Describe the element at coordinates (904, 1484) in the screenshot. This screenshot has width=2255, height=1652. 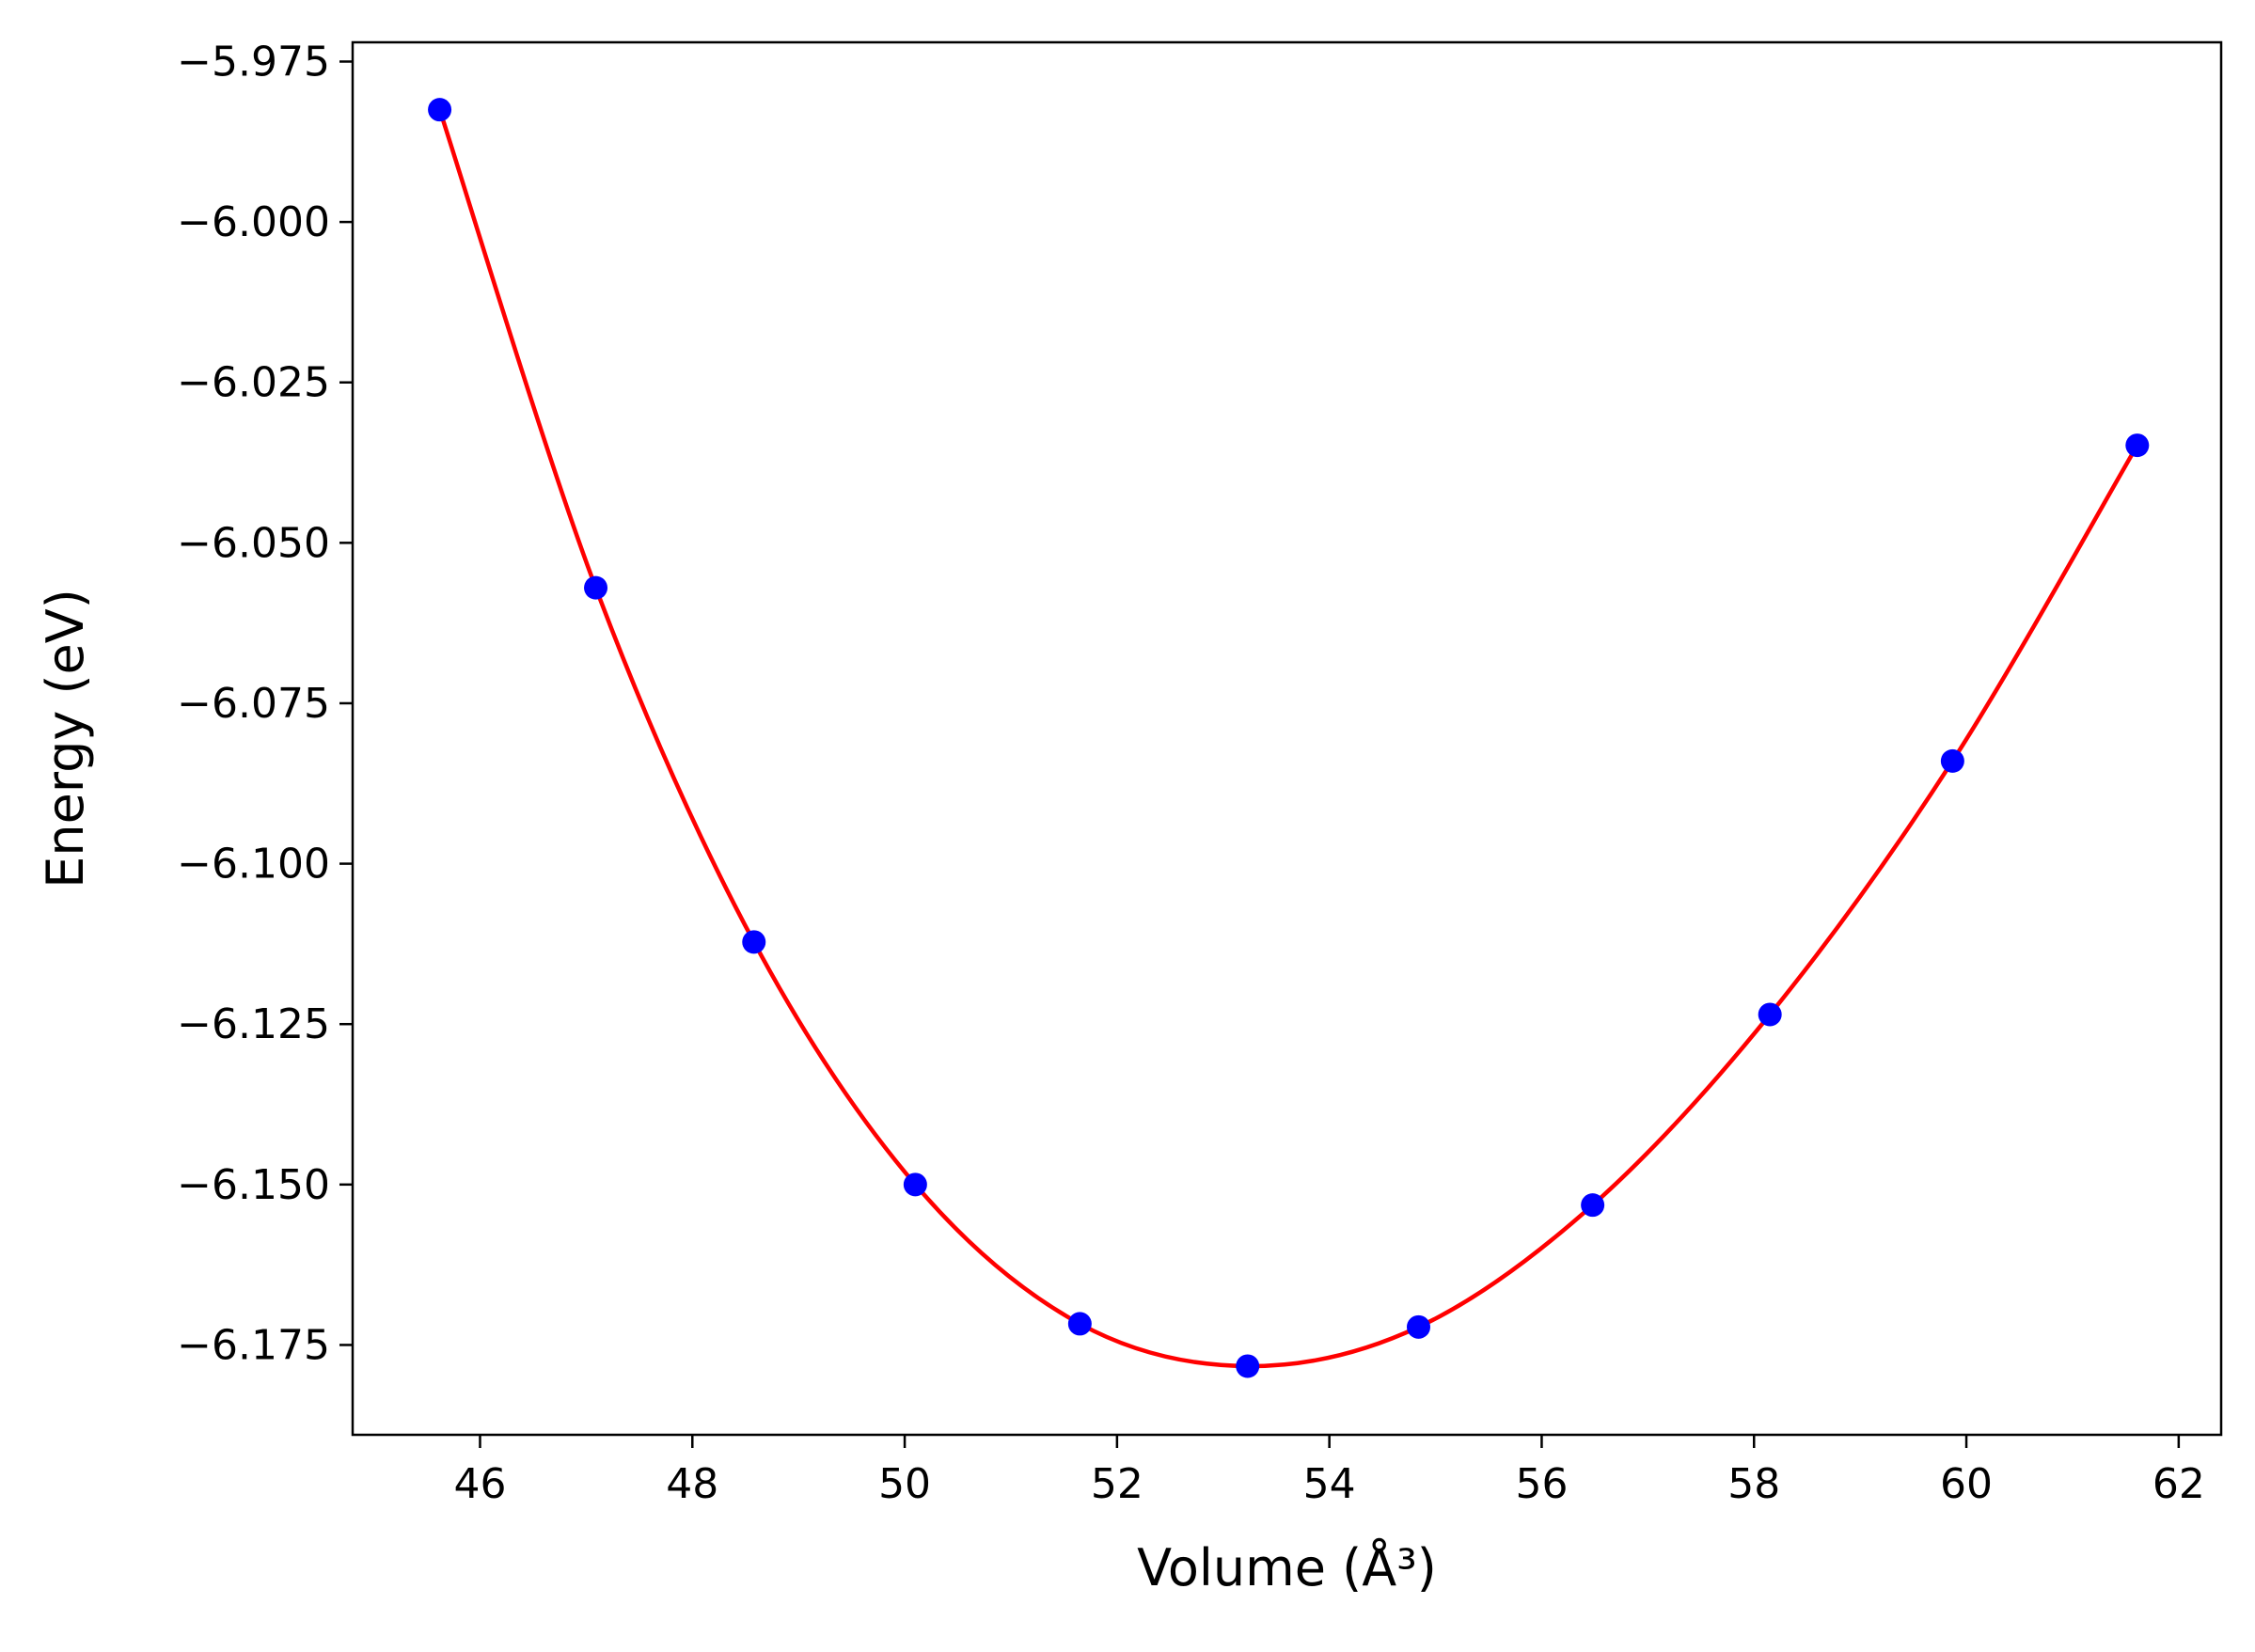
I see `x-tick-label: 50` at that location.